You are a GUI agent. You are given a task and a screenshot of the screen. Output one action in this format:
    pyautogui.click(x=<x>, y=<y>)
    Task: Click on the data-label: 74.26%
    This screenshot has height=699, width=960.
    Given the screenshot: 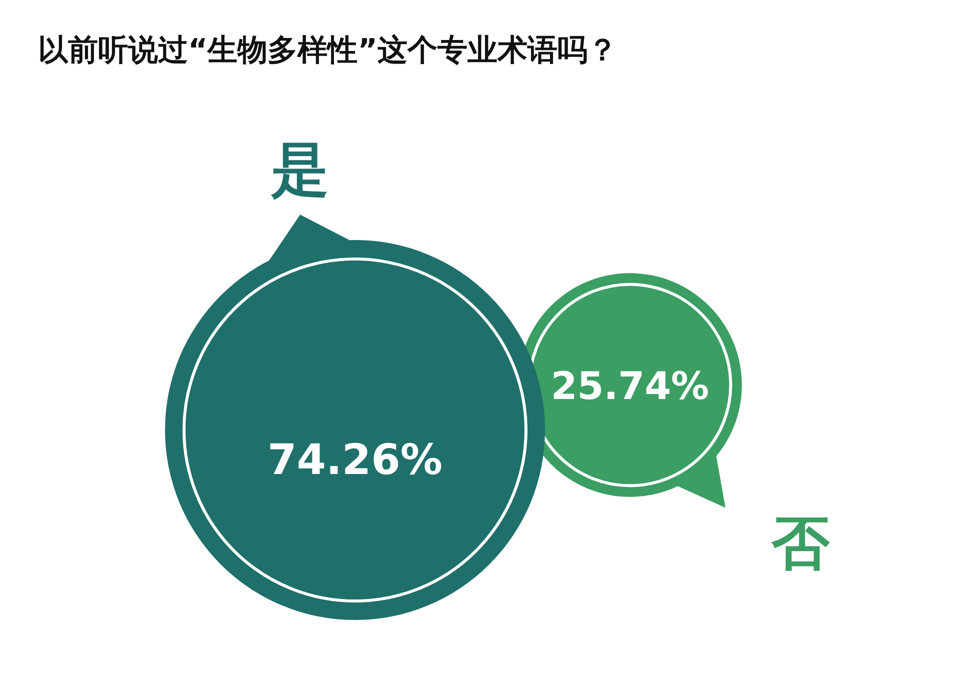 What is the action you would take?
    pyautogui.click(x=355, y=459)
    